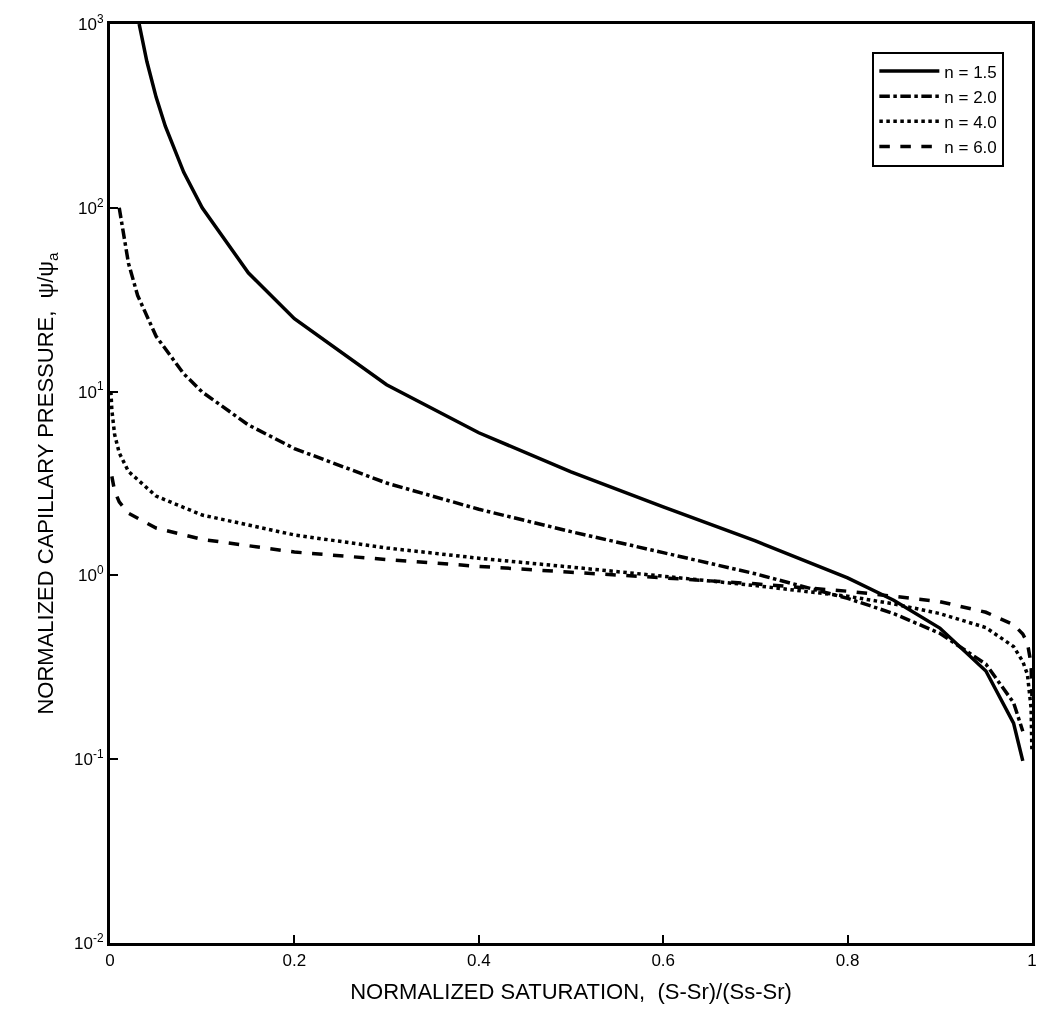 This screenshot has height=1033, width=1062. What do you see at coordinates (91, 22) in the screenshot?
I see `y-tick-label: 10$^{3}$` at bounding box center [91, 22].